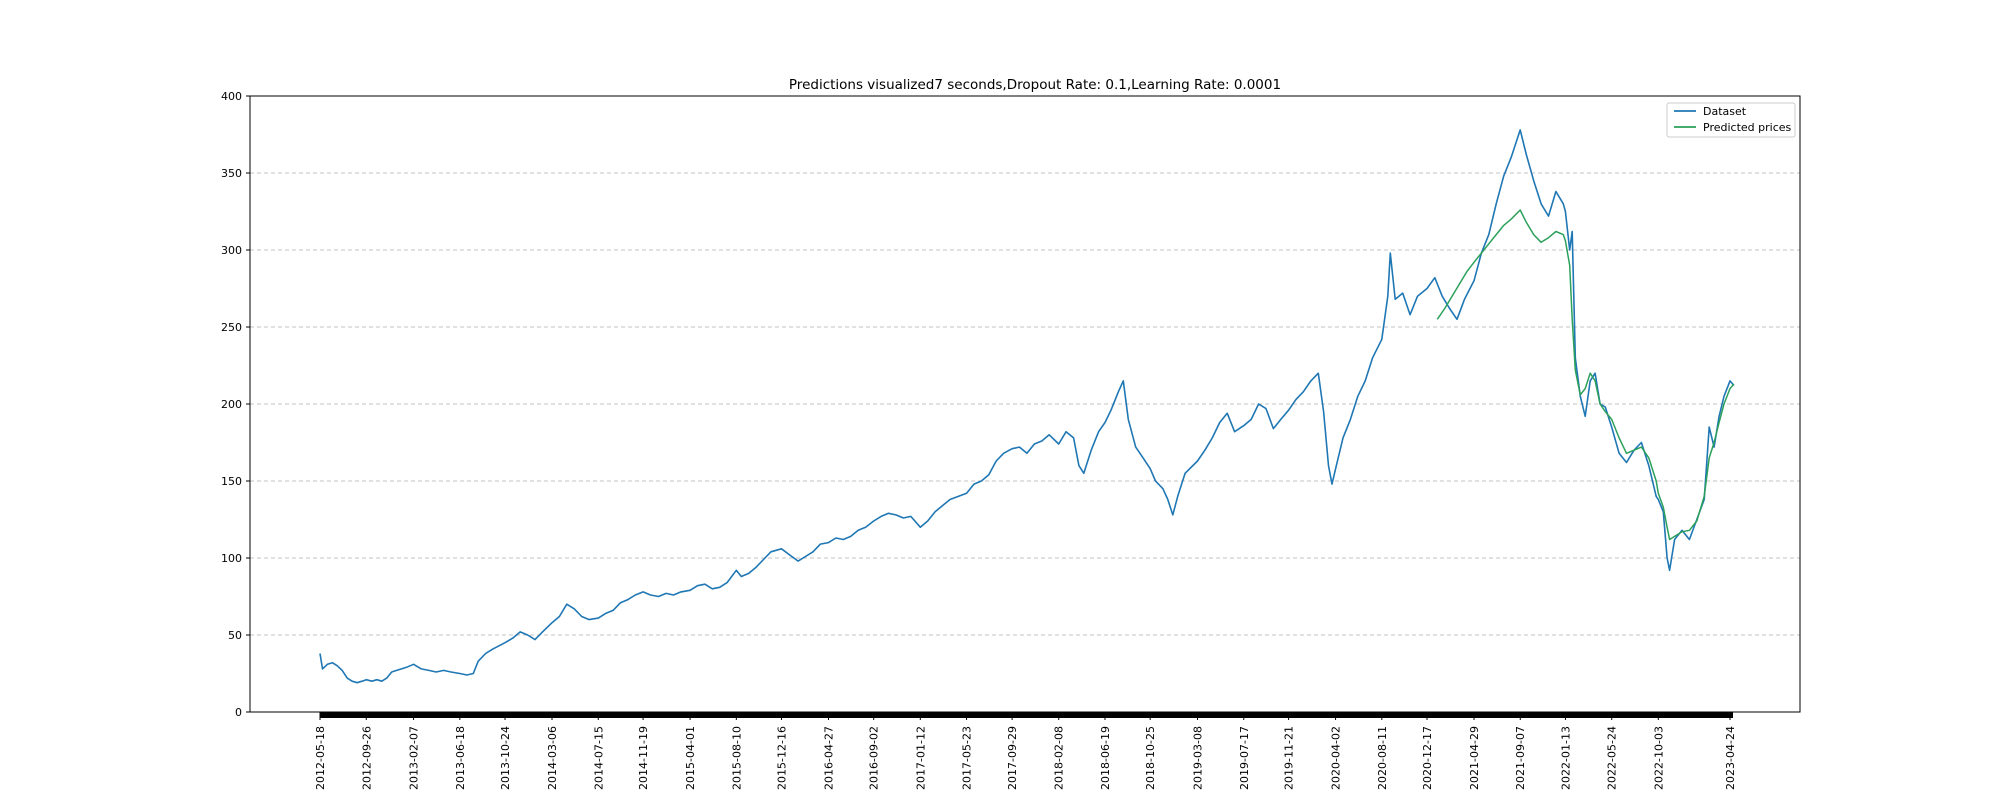  Describe the element at coordinates (643, 758) in the screenshot. I see `x-tick-label: 2014-11-19` at that location.